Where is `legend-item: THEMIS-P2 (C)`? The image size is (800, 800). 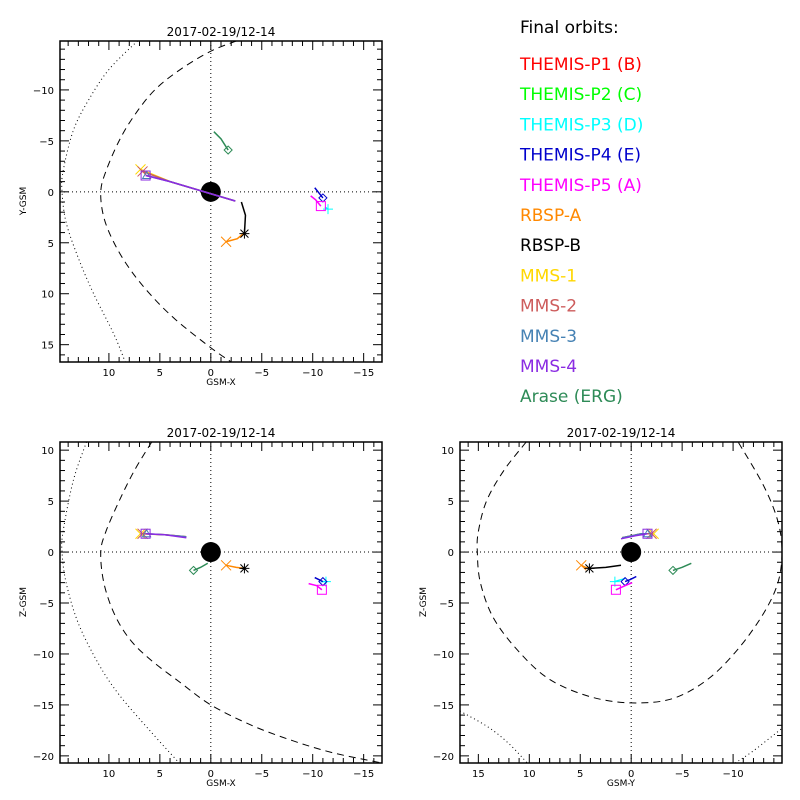 legend-item: THEMIS-P2 (C) is located at coordinates (580, 95).